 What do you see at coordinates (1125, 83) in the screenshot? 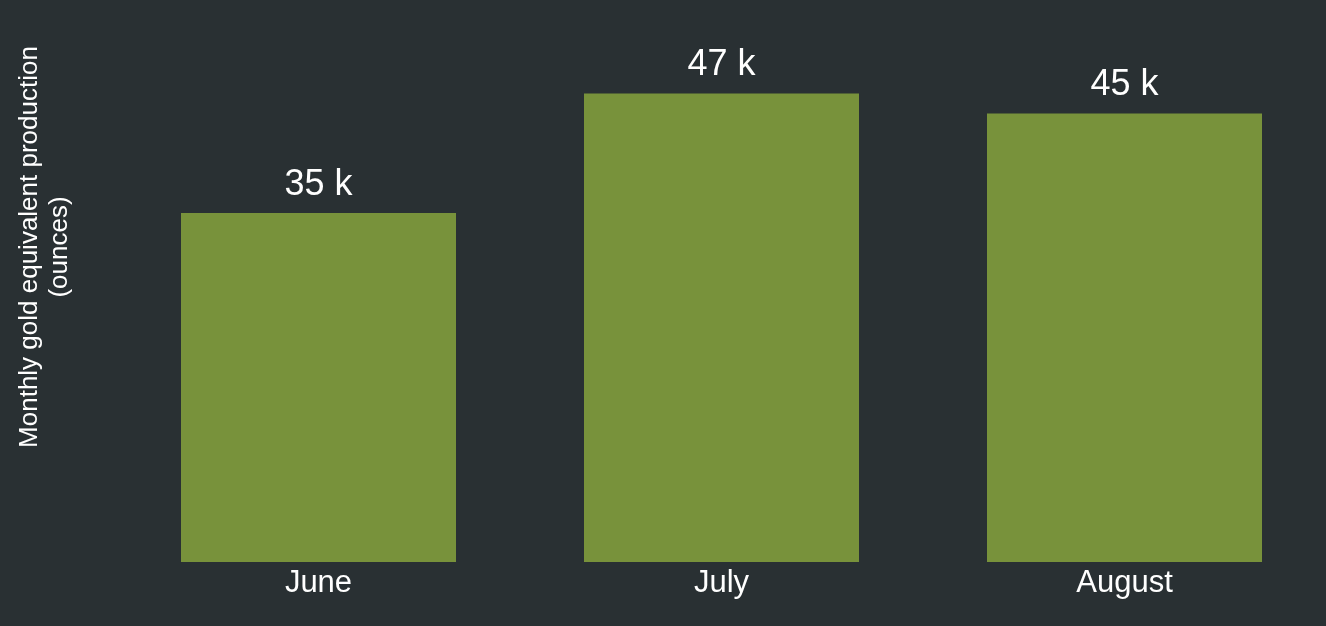
I see `data-label: 45 k` at bounding box center [1125, 83].